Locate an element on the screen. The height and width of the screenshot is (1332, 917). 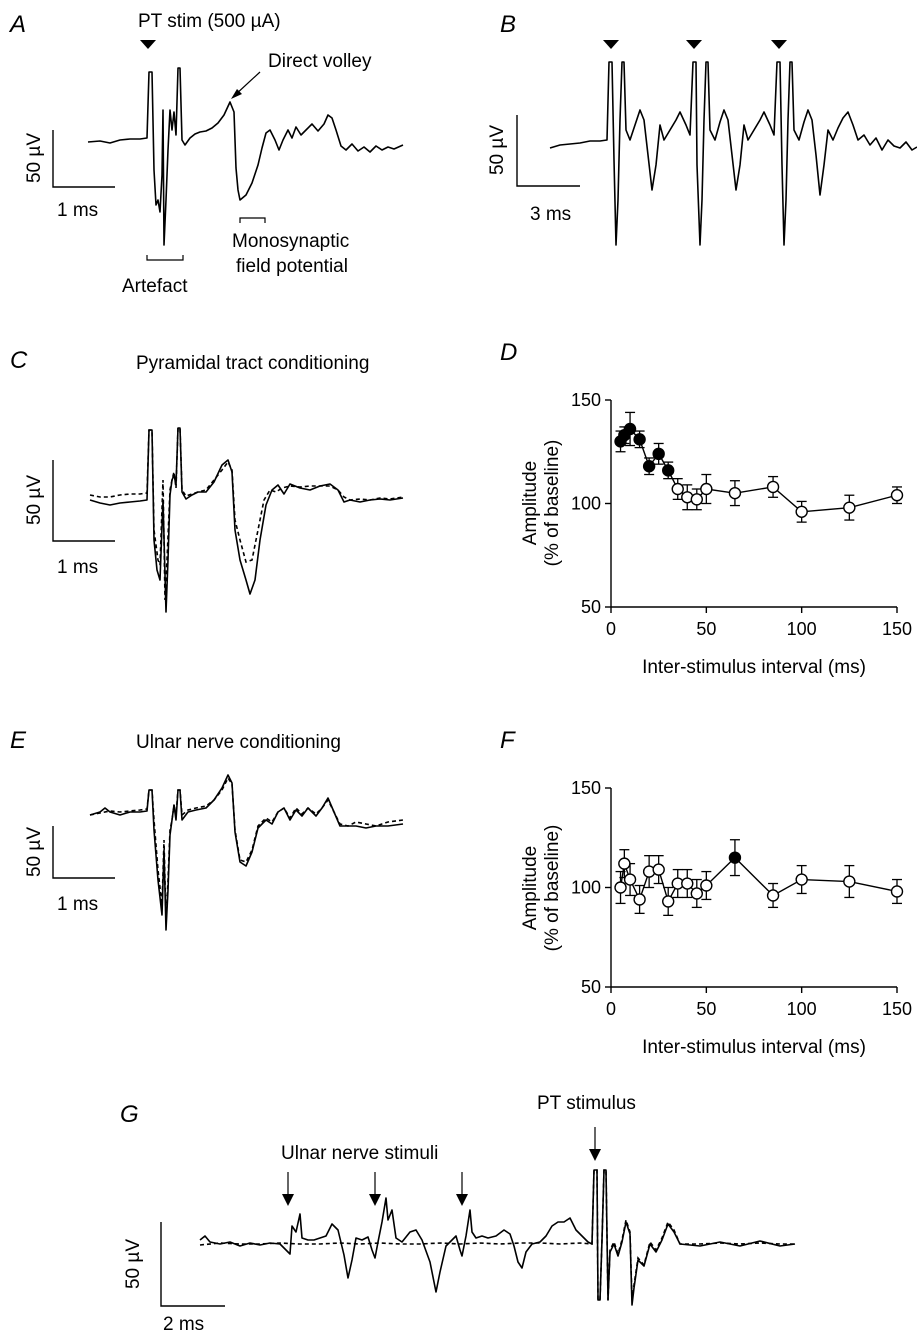
scale-g-time: 2 ms is located at coordinates (183, 1323).